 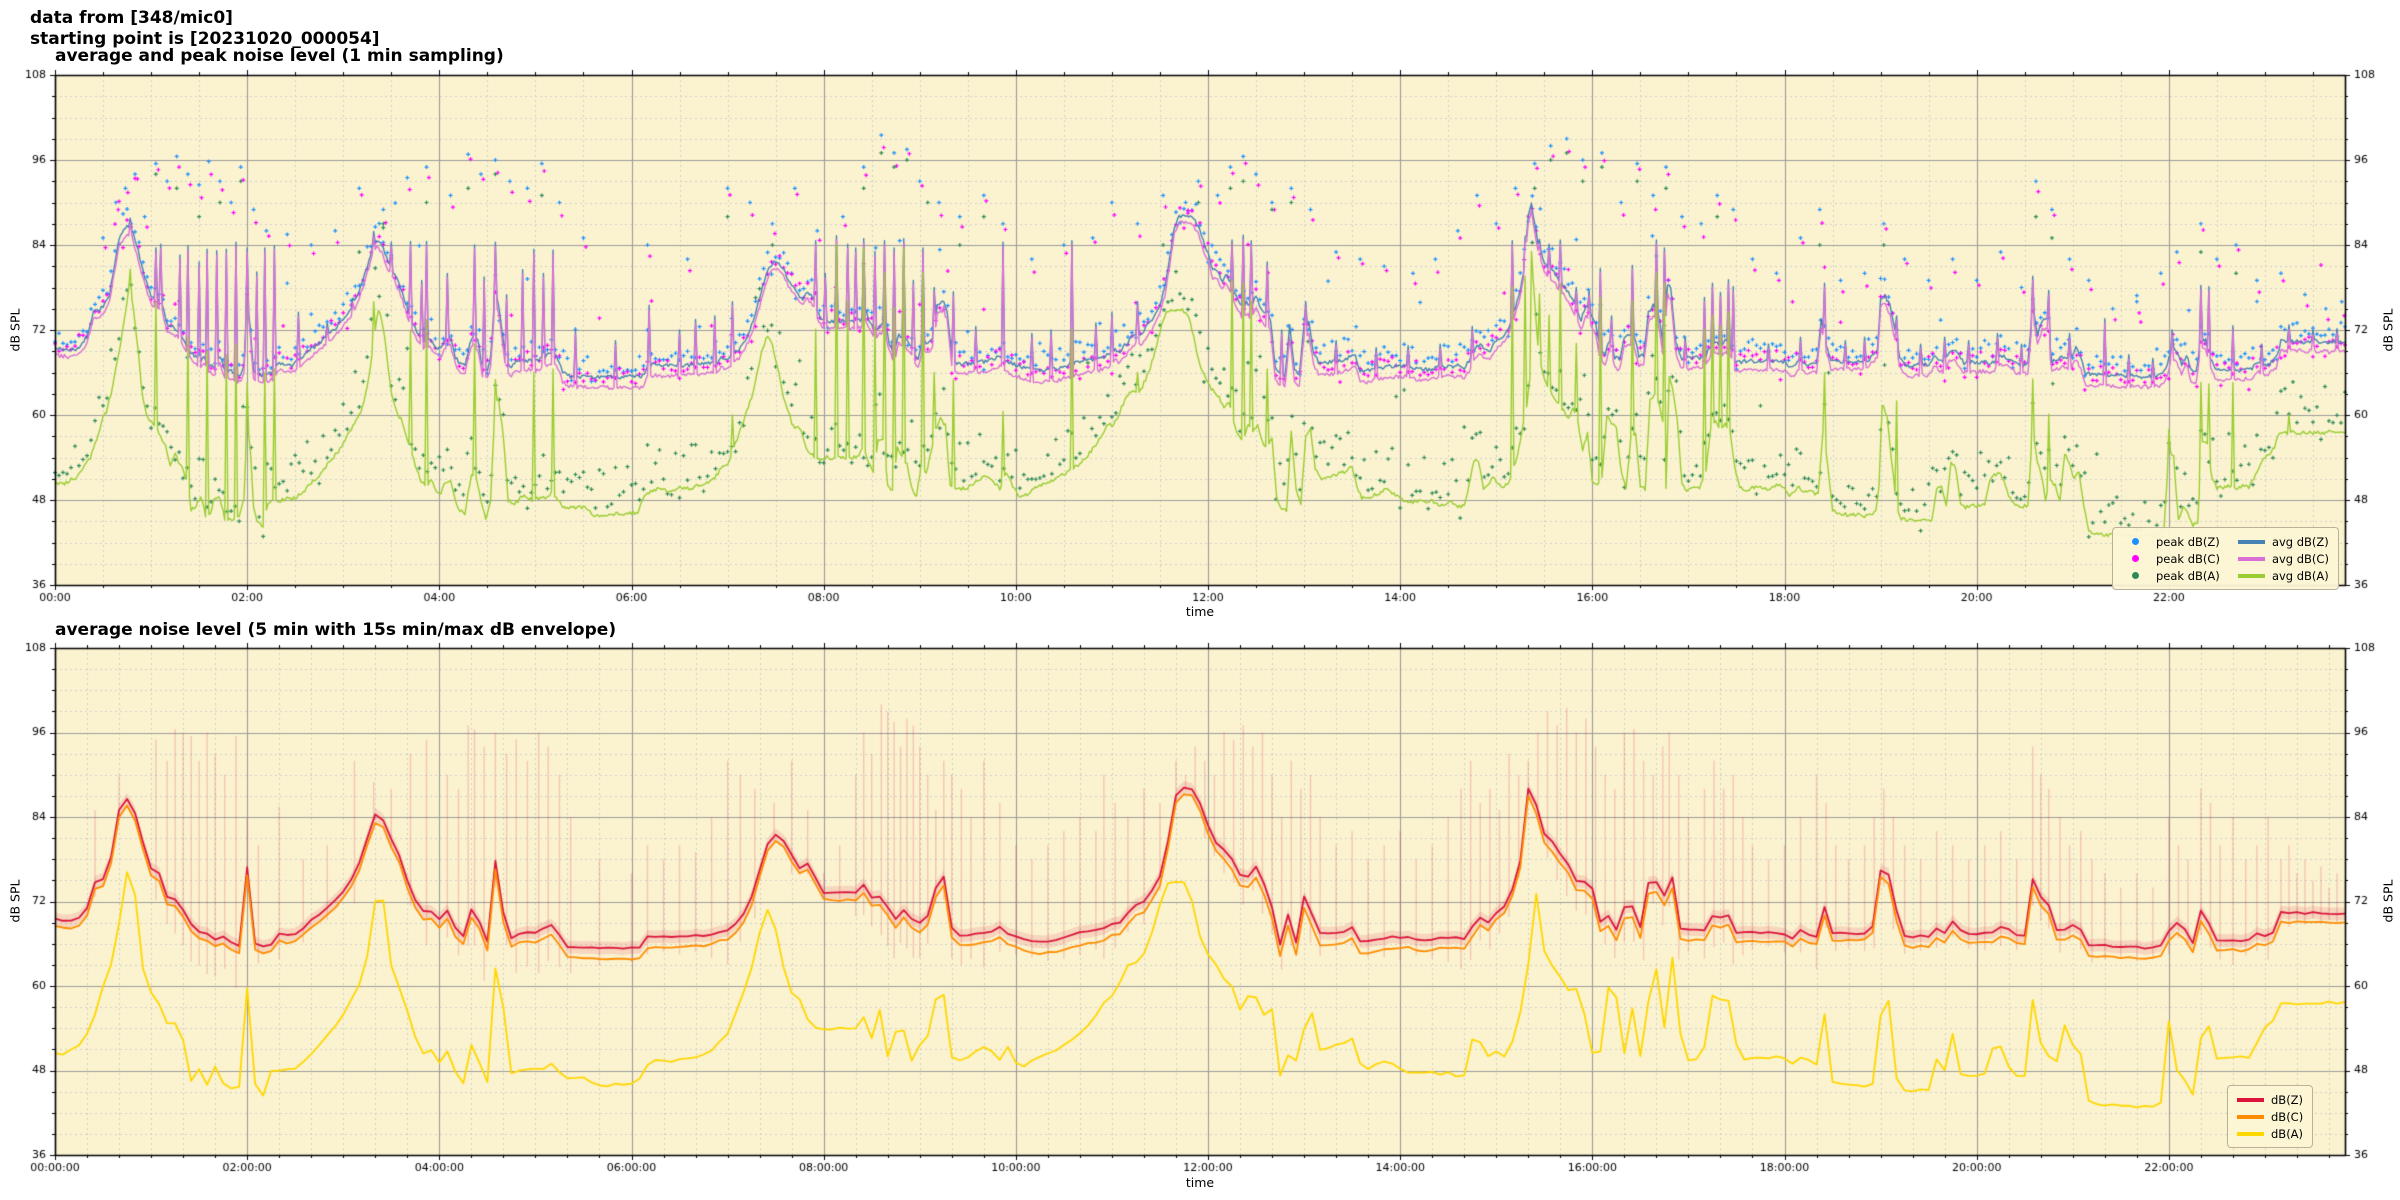 What do you see at coordinates (2251, 575) in the screenshot?
I see `avg-dba-line-icon` at bounding box center [2251, 575].